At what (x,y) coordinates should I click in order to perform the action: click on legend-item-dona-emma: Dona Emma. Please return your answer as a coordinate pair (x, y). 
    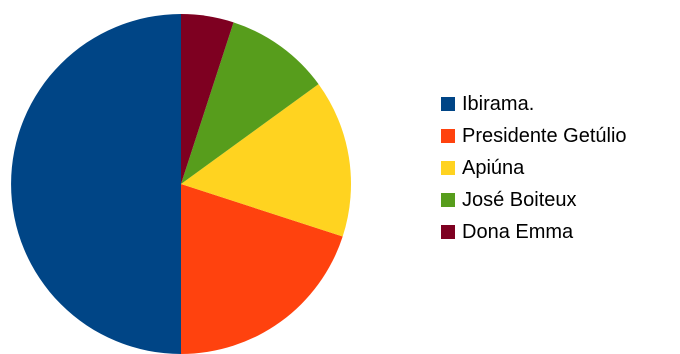
    Looking at the image, I should click on (534, 232).